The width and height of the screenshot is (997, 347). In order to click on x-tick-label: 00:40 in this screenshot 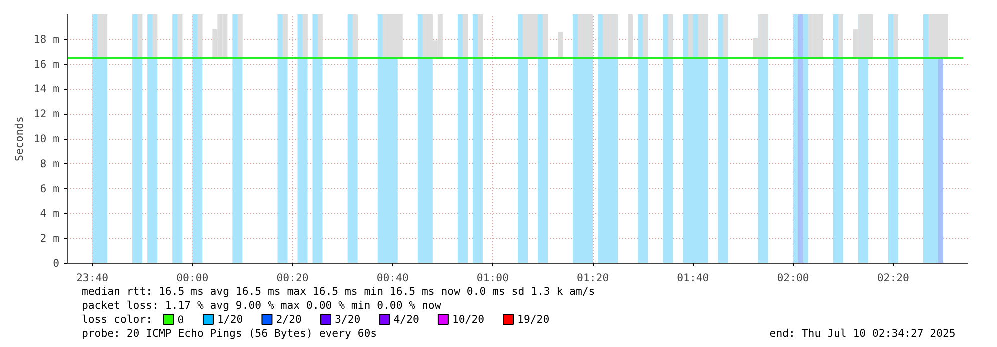, I will do `click(392, 278)`.